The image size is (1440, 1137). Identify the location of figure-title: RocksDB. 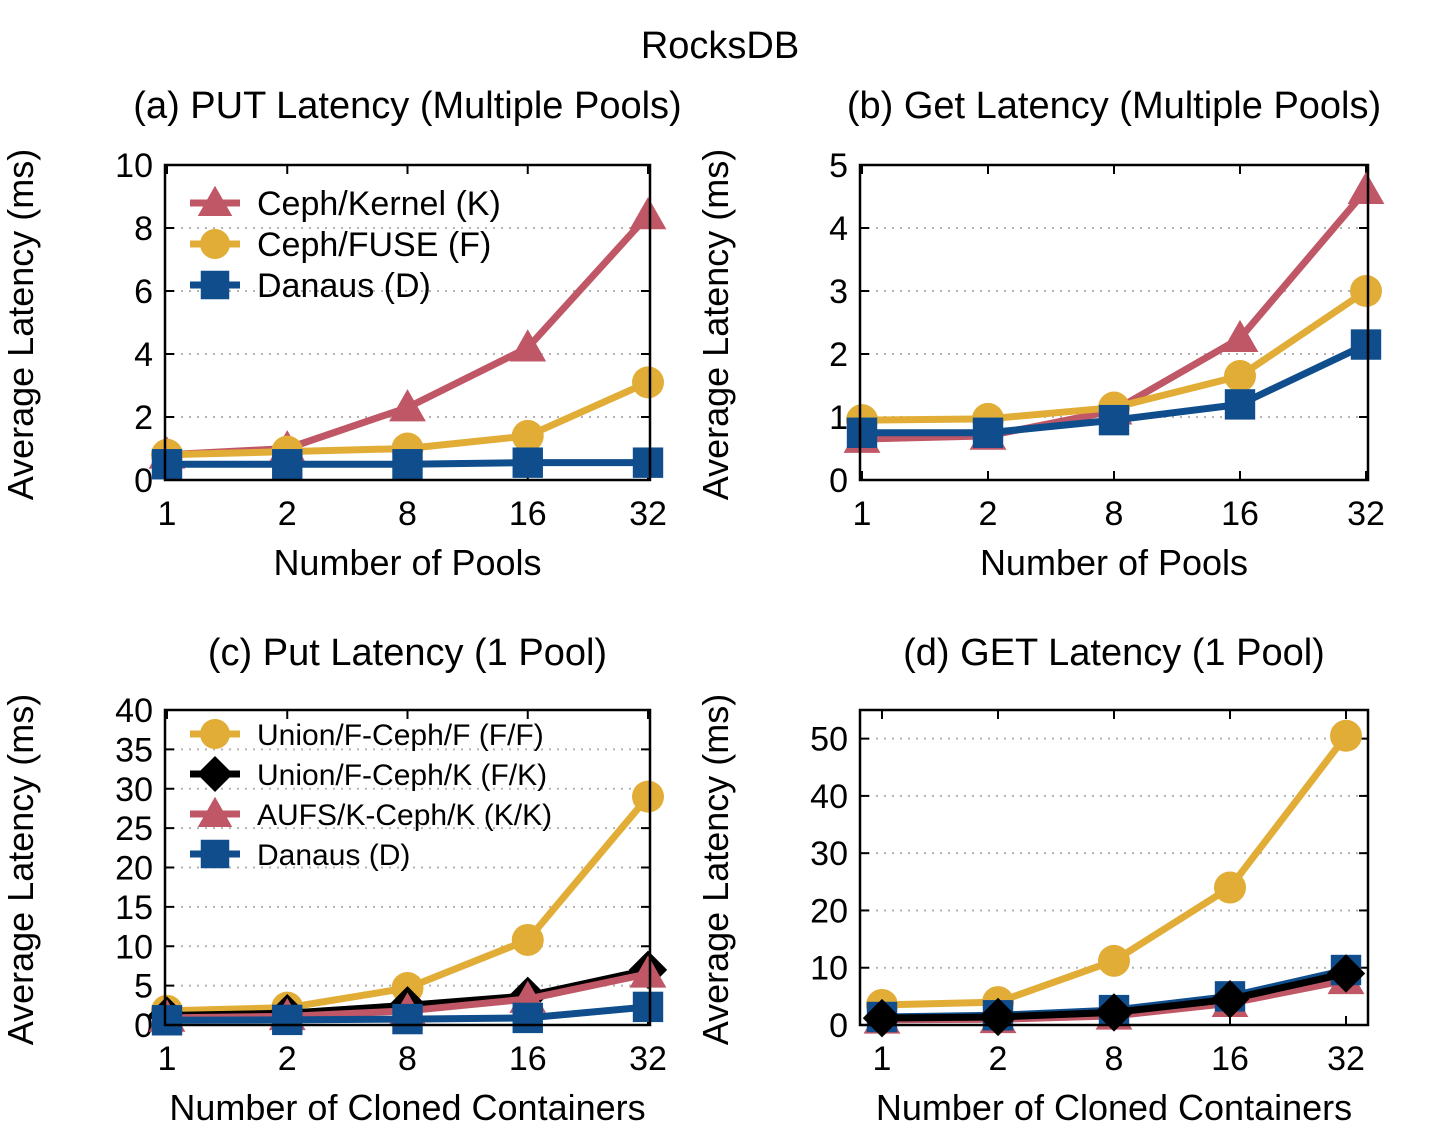
(720, 46).